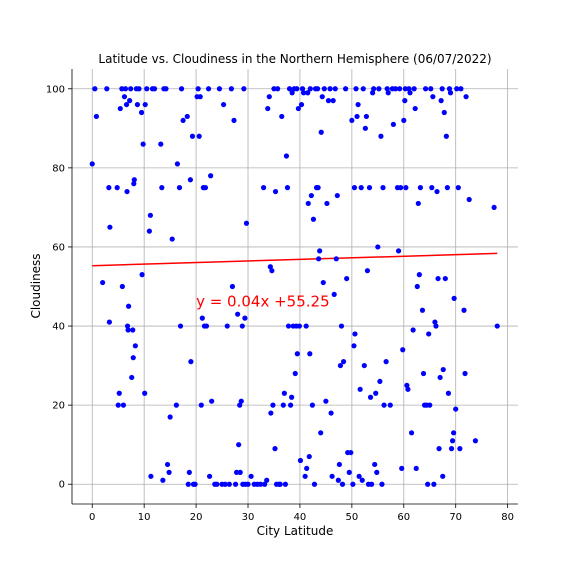 The height and width of the screenshot is (576, 576). I want to click on x-tick-label: 30, so click(248, 517).